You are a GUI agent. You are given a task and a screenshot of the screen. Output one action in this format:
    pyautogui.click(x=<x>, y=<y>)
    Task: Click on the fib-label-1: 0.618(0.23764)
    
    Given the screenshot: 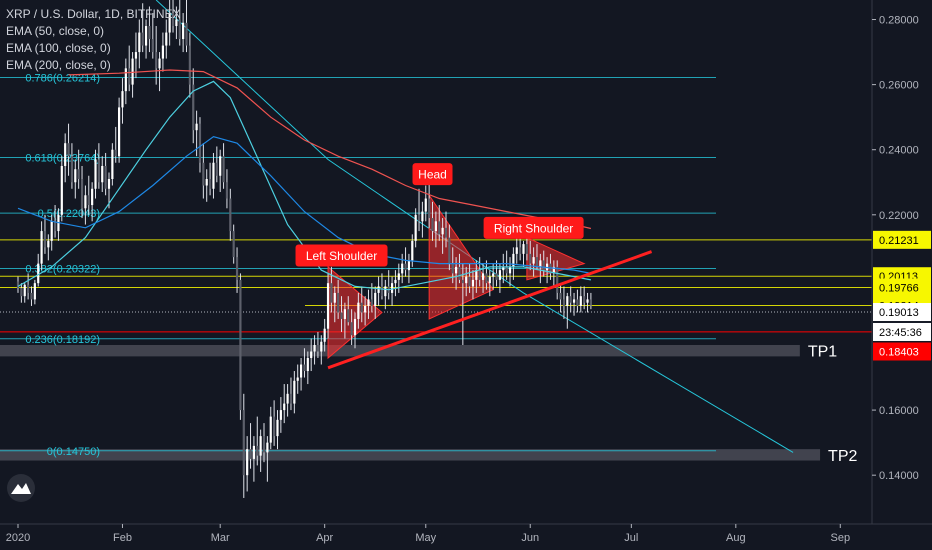 What is the action you would take?
    pyautogui.click(x=62, y=159)
    